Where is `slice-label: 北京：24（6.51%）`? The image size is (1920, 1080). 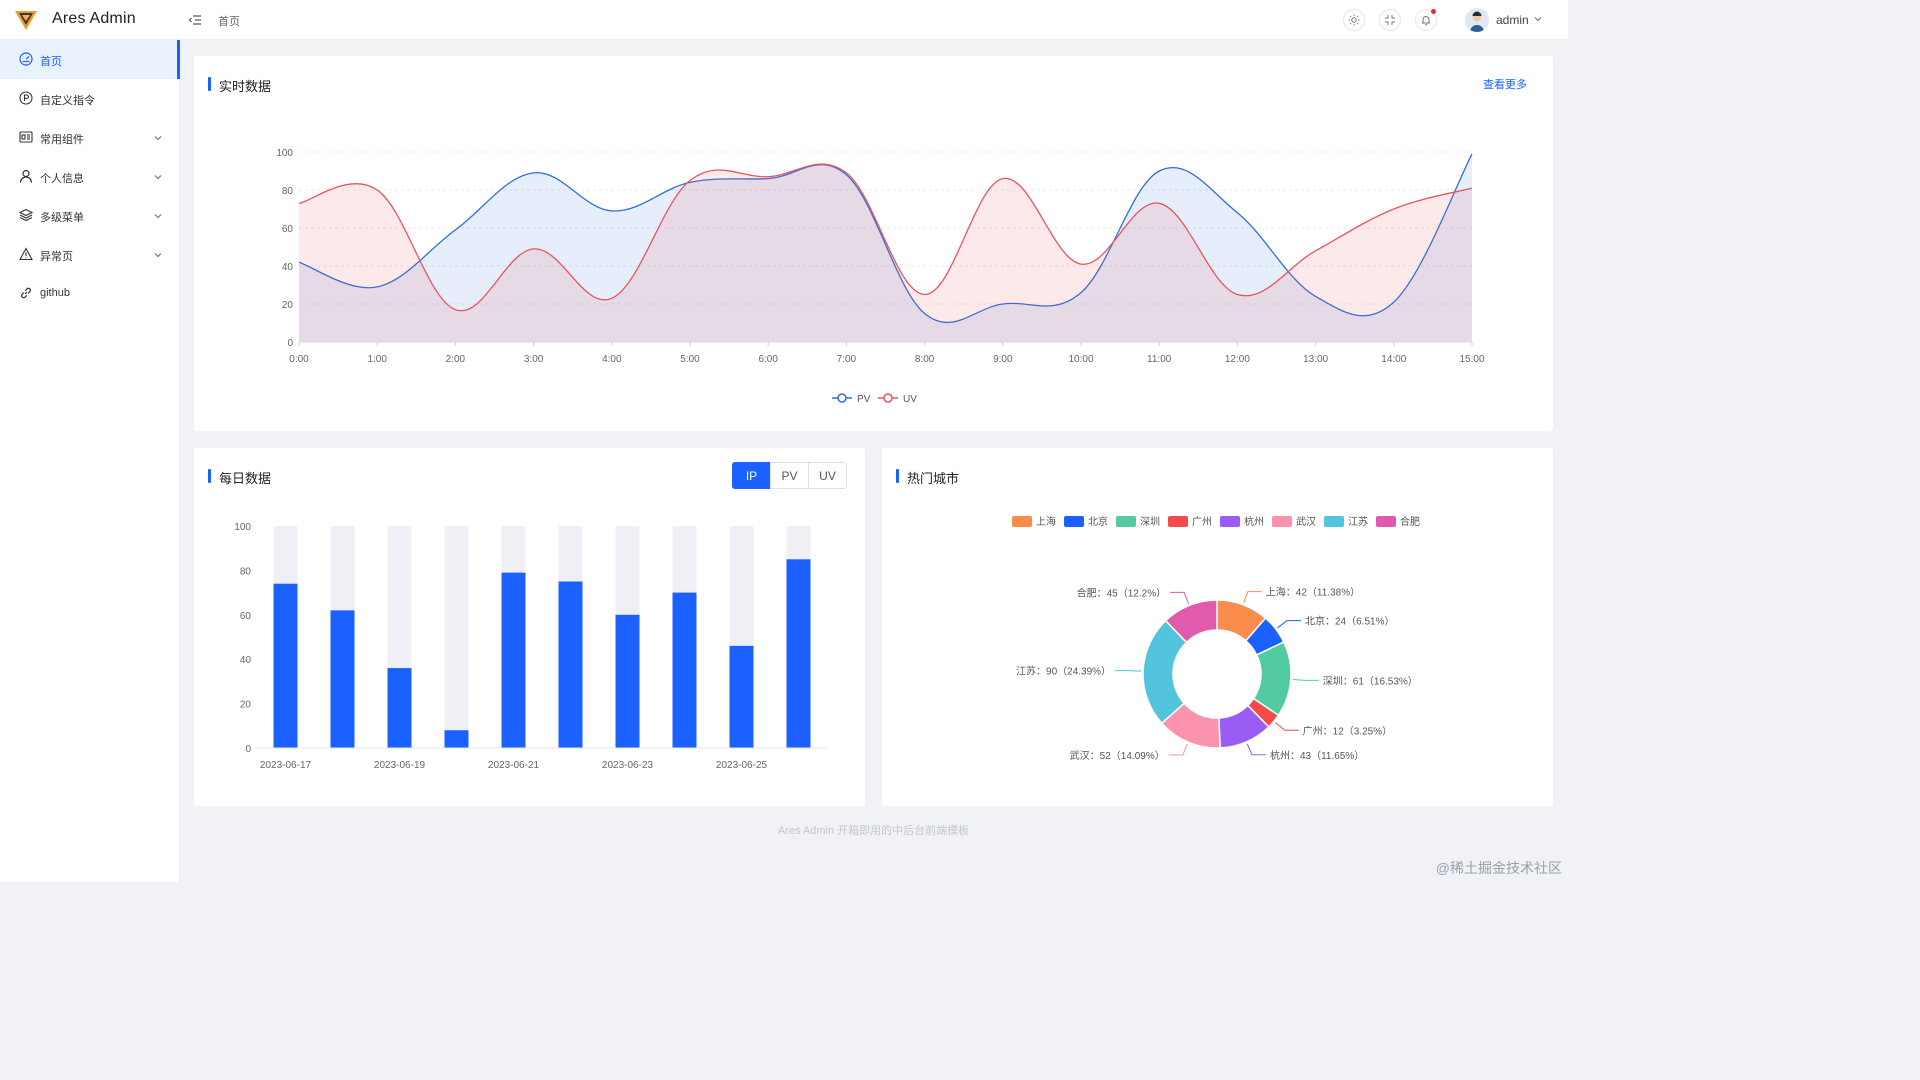 slice-label: 北京：24（6.51%） is located at coordinates (1349, 621).